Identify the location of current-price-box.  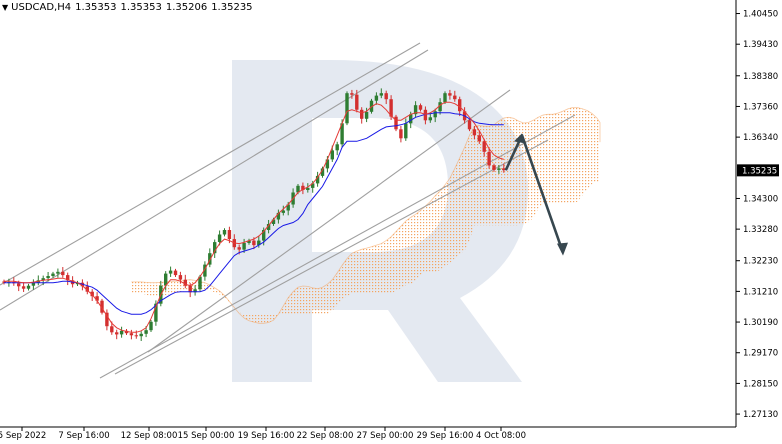
(758, 170).